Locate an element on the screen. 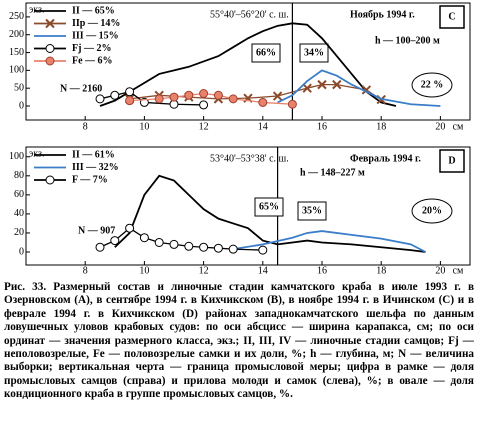 The width and height of the screenshot is (480, 431). oval-label: 20% is located at coordinates (432, 210).